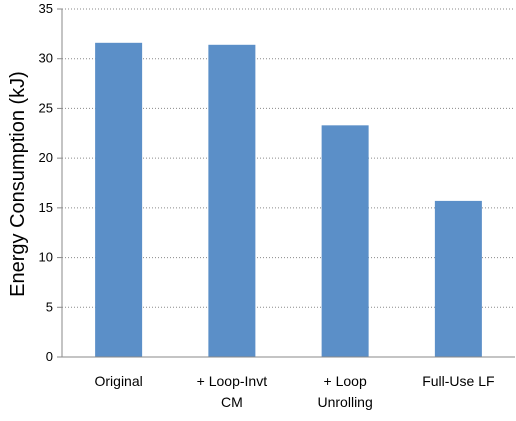  I want to click on y-tick-label: 5, so click(49, 306).